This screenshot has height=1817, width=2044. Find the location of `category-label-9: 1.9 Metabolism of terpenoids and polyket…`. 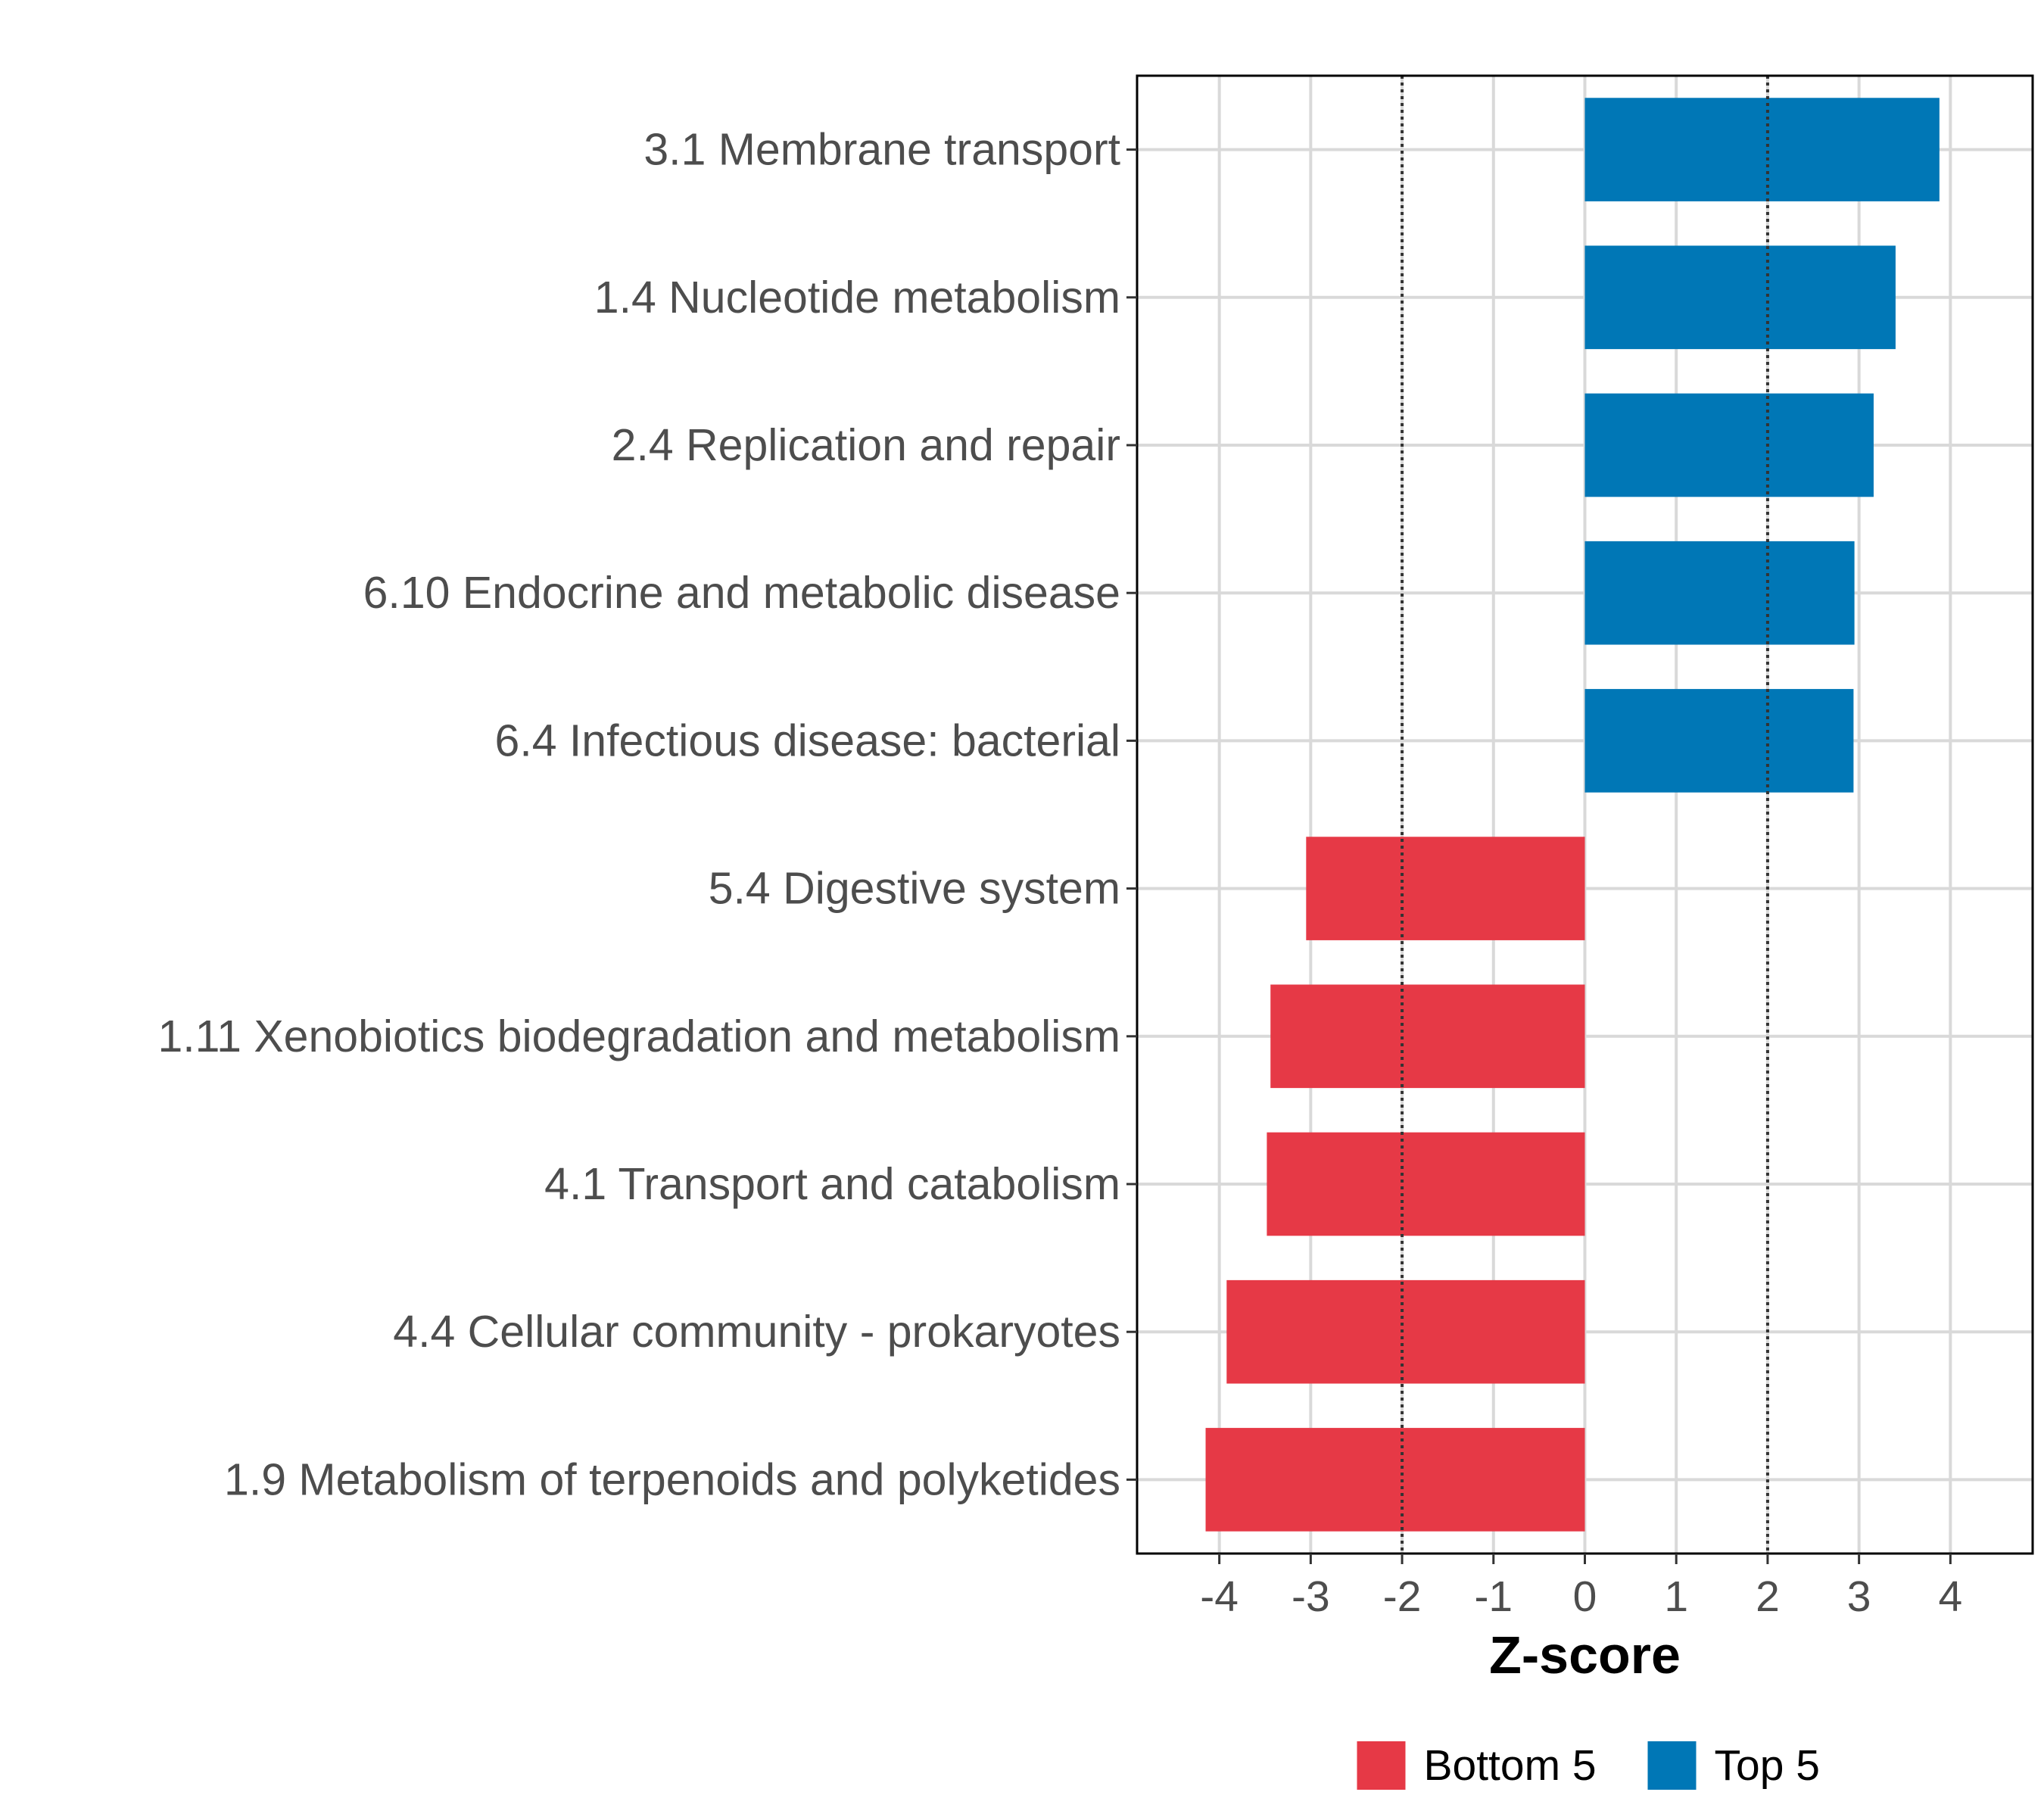

category-label-9: 1.9 Metabolism of terpenoids and polyket… is located at coordinates (672, 1479).